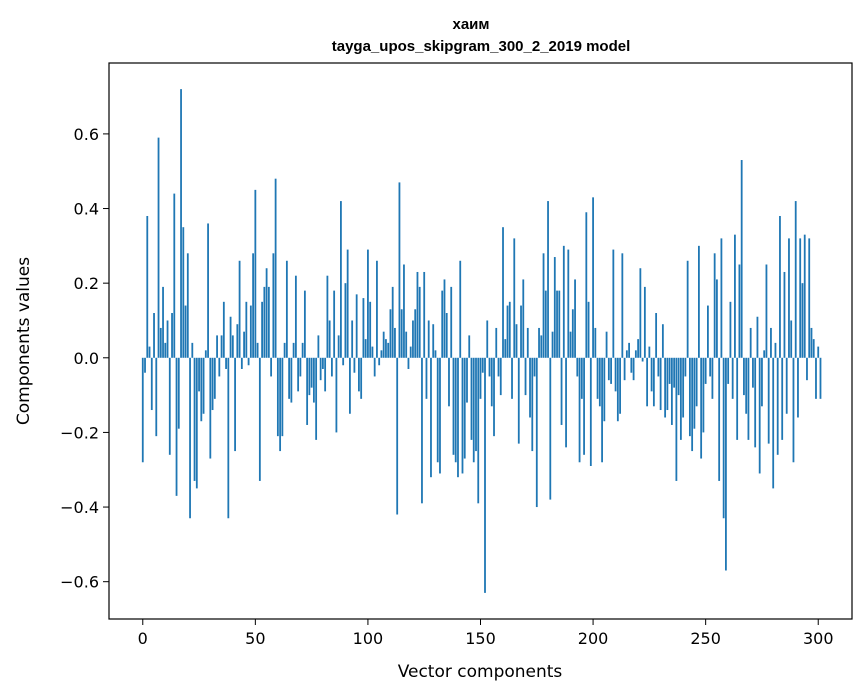 The height and width of the screenshot is (696, 867). What do you see at coordinates (86, 358) in the screenshot?
I see `y-tick-label: 0.0` at bounding box center [86, 358].